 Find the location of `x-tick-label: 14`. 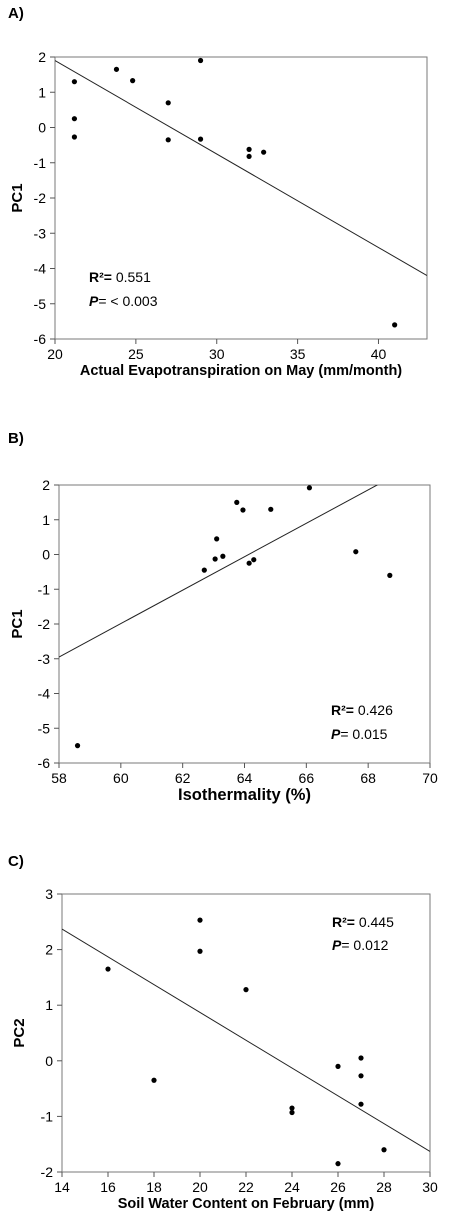

x-tick-label: 14 is located at coordinates (62, 1187).